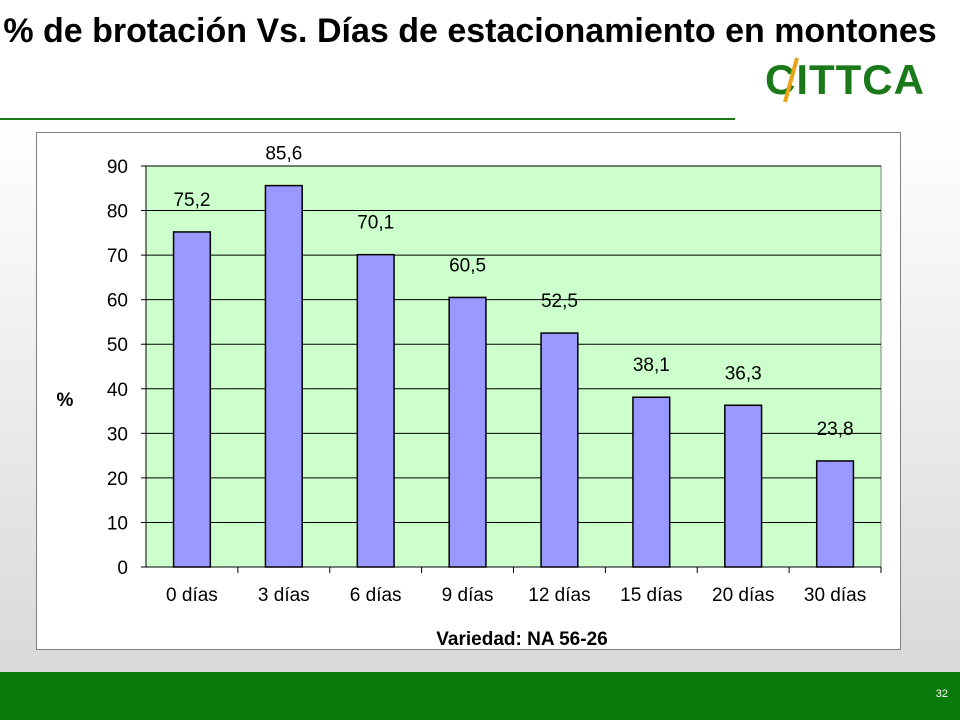  Describe the element at coordinates (284, 595) in the screenshot. I see `x-tick-label: 3 días` at that location.